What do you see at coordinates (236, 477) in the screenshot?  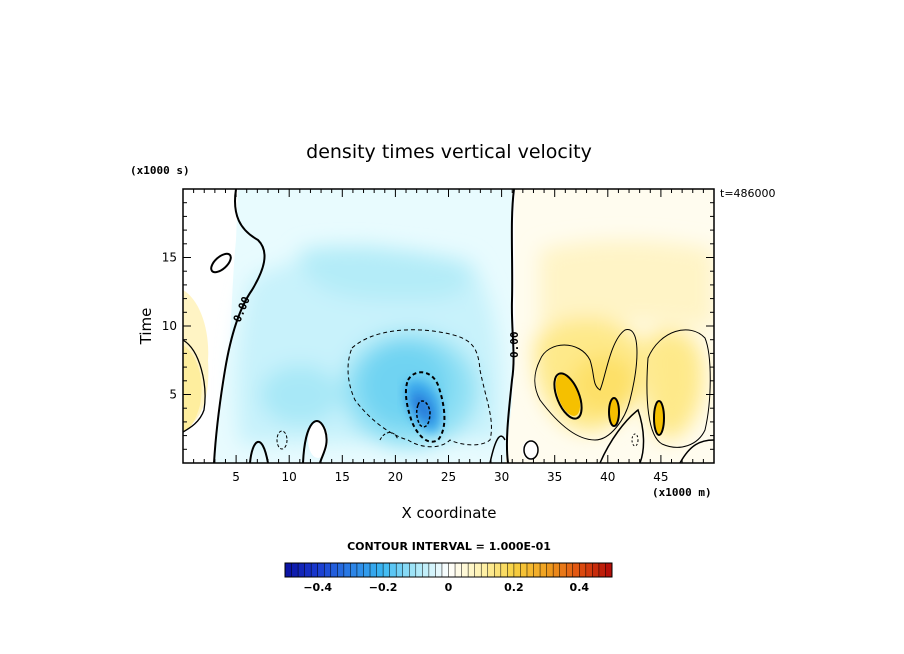 I see `x-tick-label: 5` at bounding box center [236, 477].